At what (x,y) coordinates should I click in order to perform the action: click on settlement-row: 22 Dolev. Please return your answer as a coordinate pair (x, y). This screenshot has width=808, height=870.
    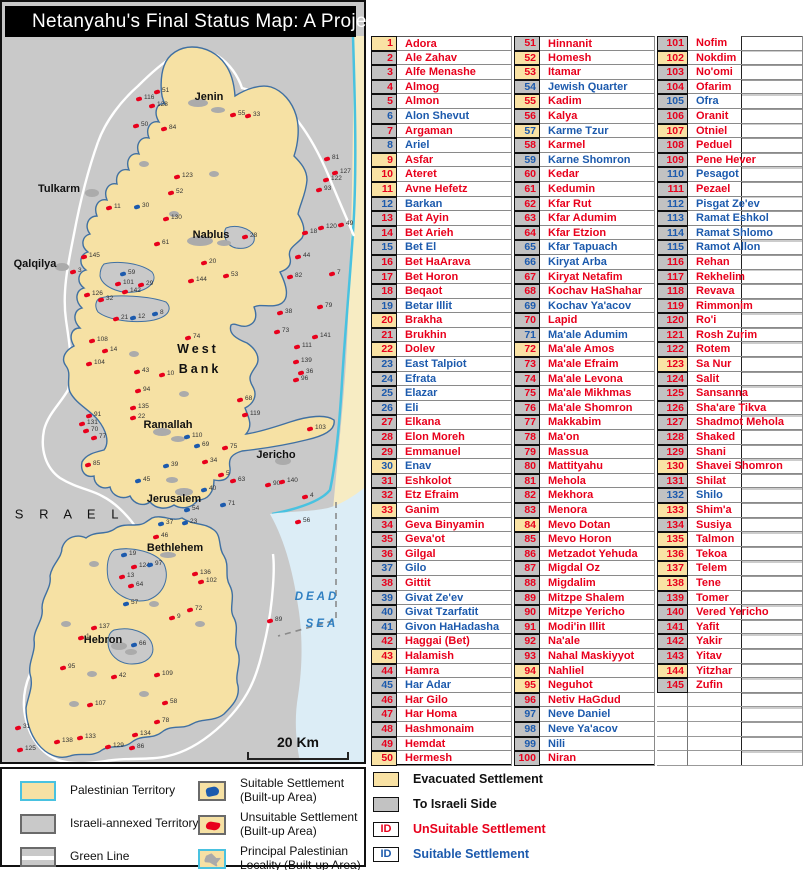
    Looking at the image, I should click on (441, 350).